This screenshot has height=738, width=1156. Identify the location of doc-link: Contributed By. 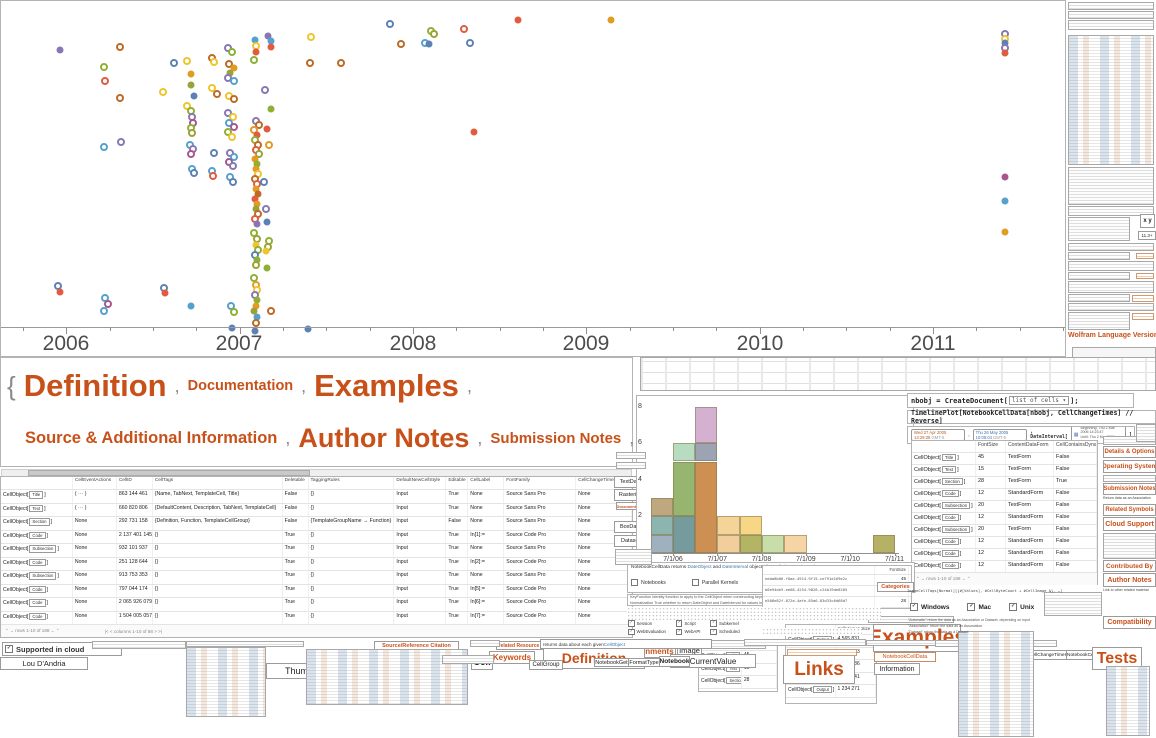
(1129, 566).